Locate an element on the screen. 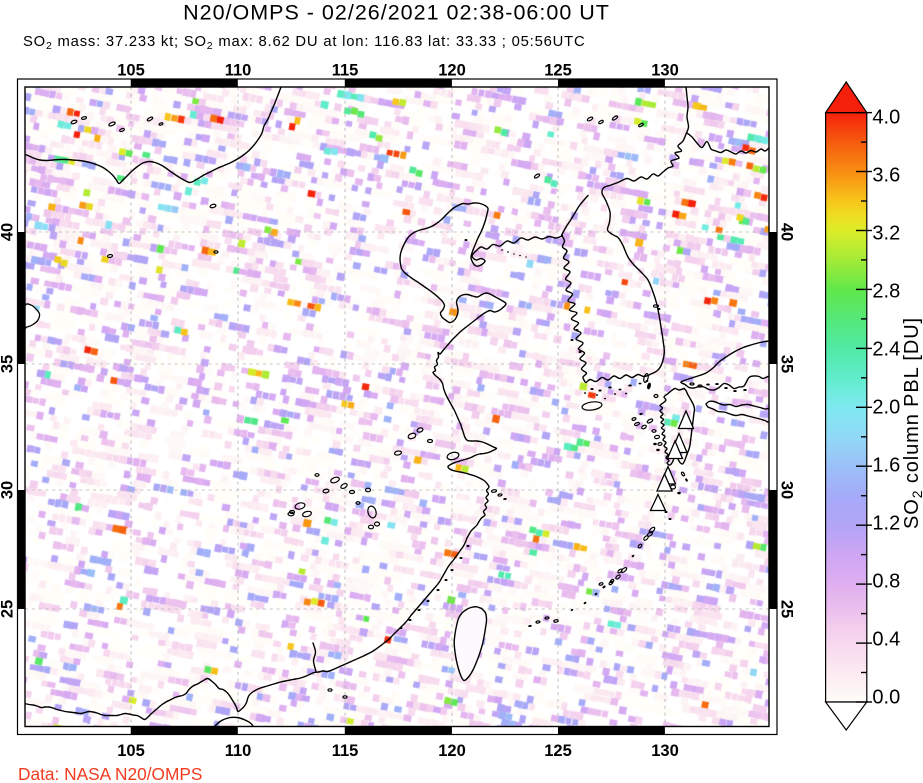 Image resolution: width=923 pixels, height=783 pixels. svg-text: 1.6 is located at coordinates (886, 466).